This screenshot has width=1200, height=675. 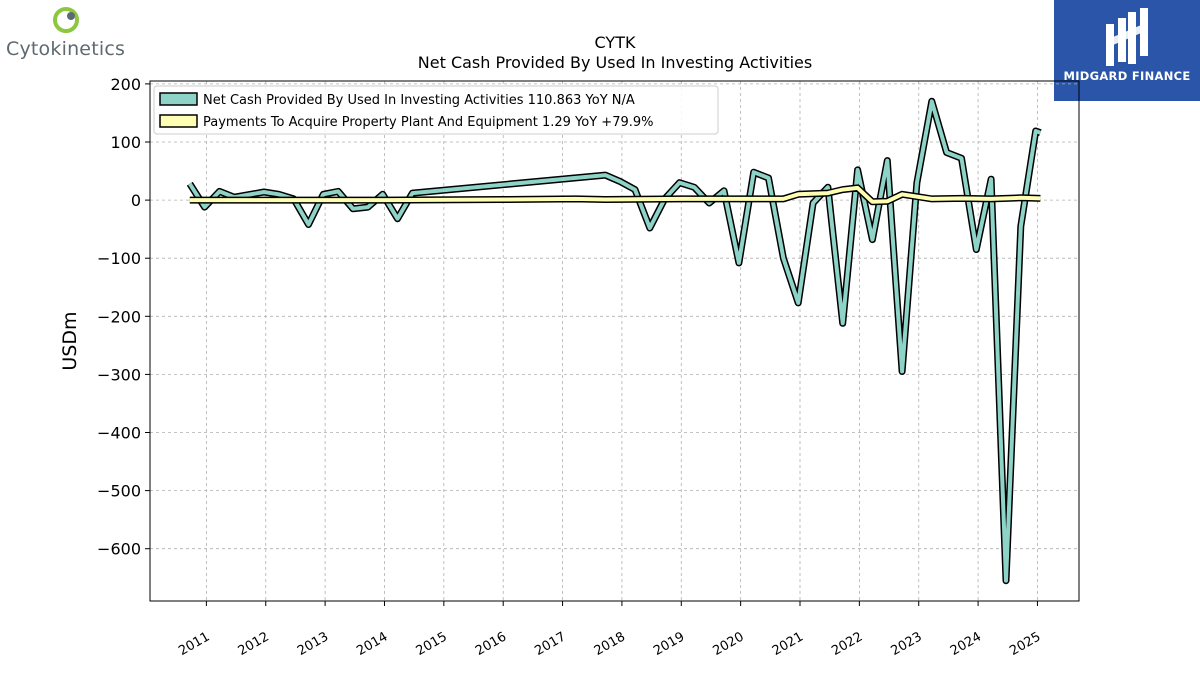 I want to click on midgard-finance-logo: MIDGARD FINANCE, so click(x=1127, y=50).